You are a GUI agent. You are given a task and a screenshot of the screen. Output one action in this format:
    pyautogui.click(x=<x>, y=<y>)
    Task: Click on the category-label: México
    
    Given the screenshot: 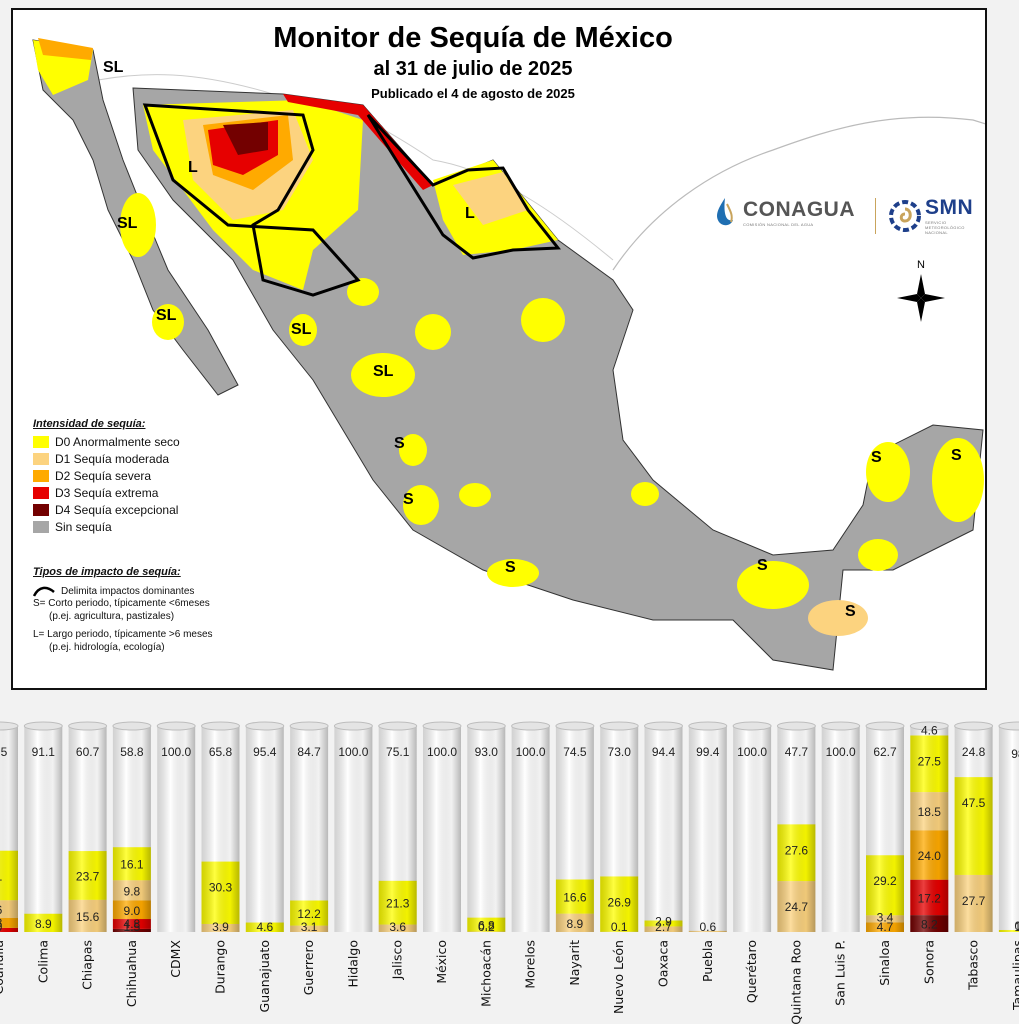 What is the action you would take?
    pyautogui.click(x=441, y=962)
    